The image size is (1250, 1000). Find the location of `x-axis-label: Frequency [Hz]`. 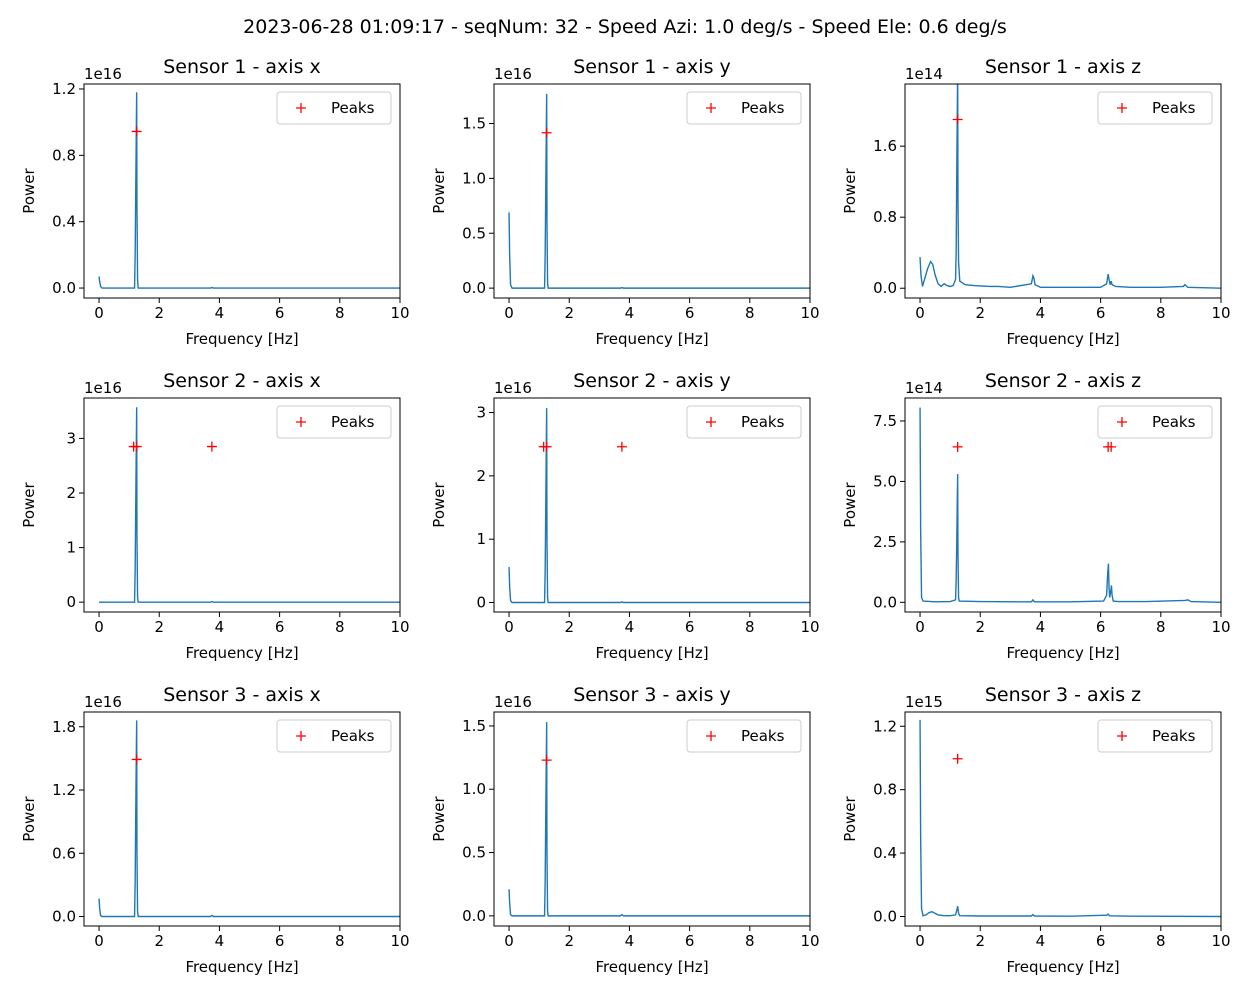

x-axis-label: Frequency [Hz] is located at coordinates (651, 339).